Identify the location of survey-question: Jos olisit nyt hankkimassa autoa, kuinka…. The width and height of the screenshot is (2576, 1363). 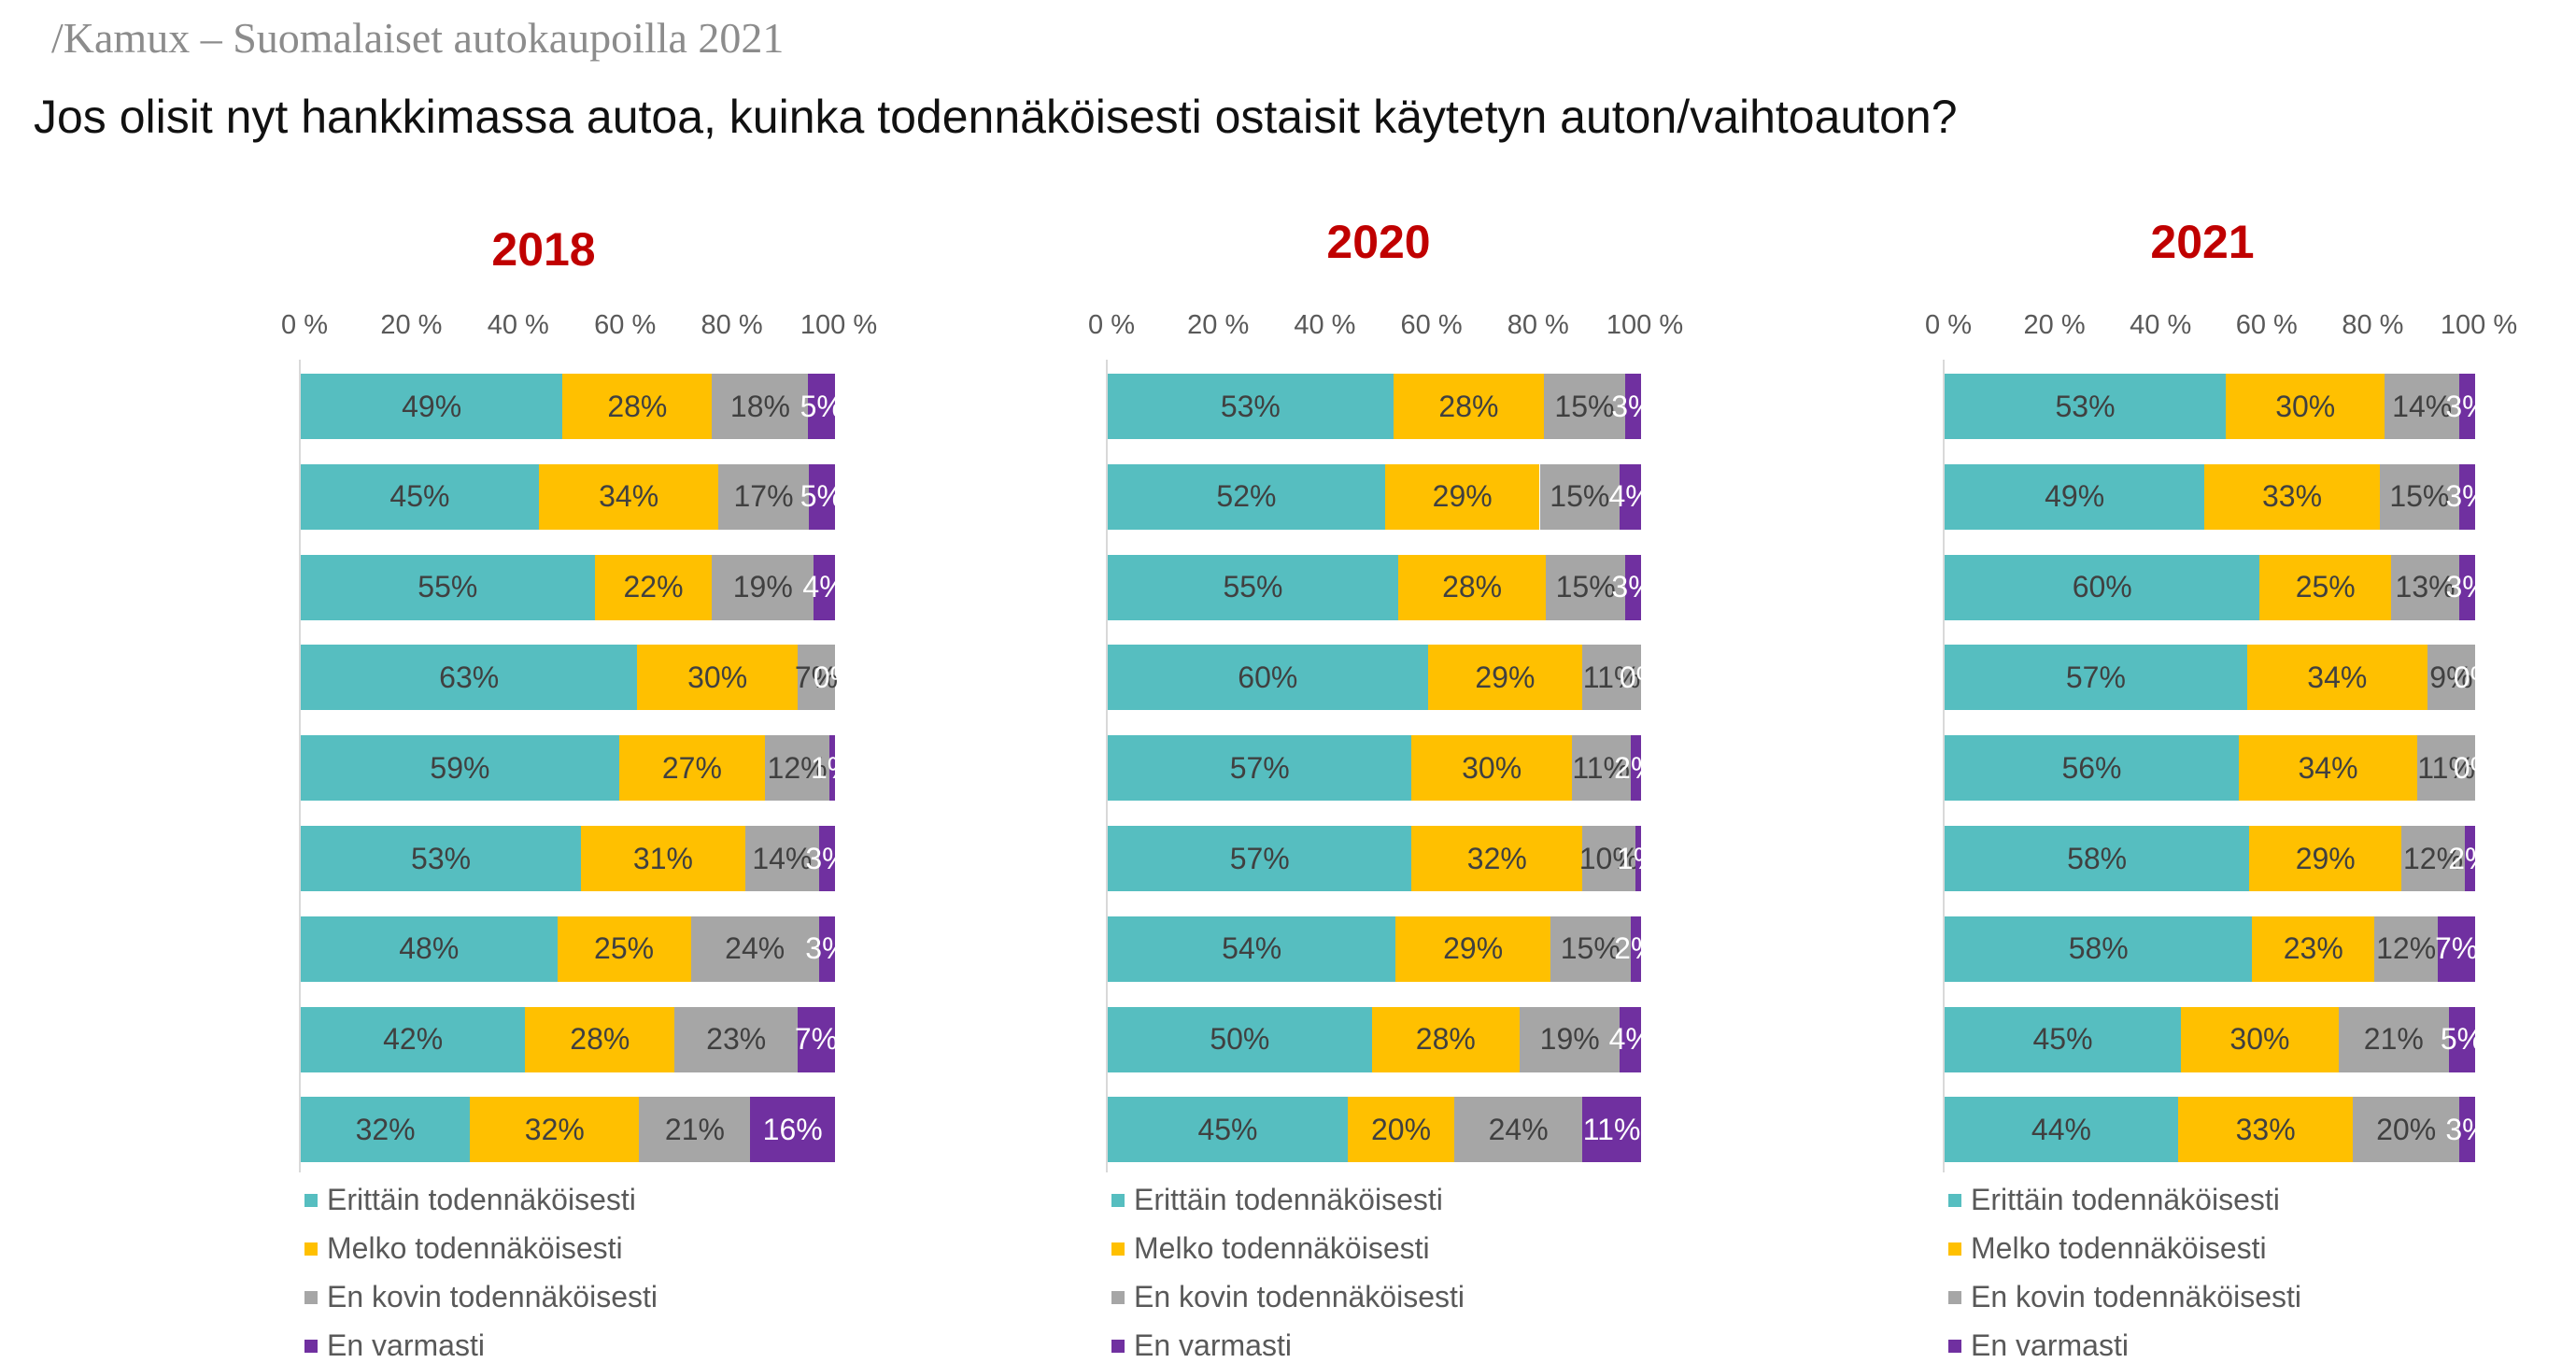
(996, 117).